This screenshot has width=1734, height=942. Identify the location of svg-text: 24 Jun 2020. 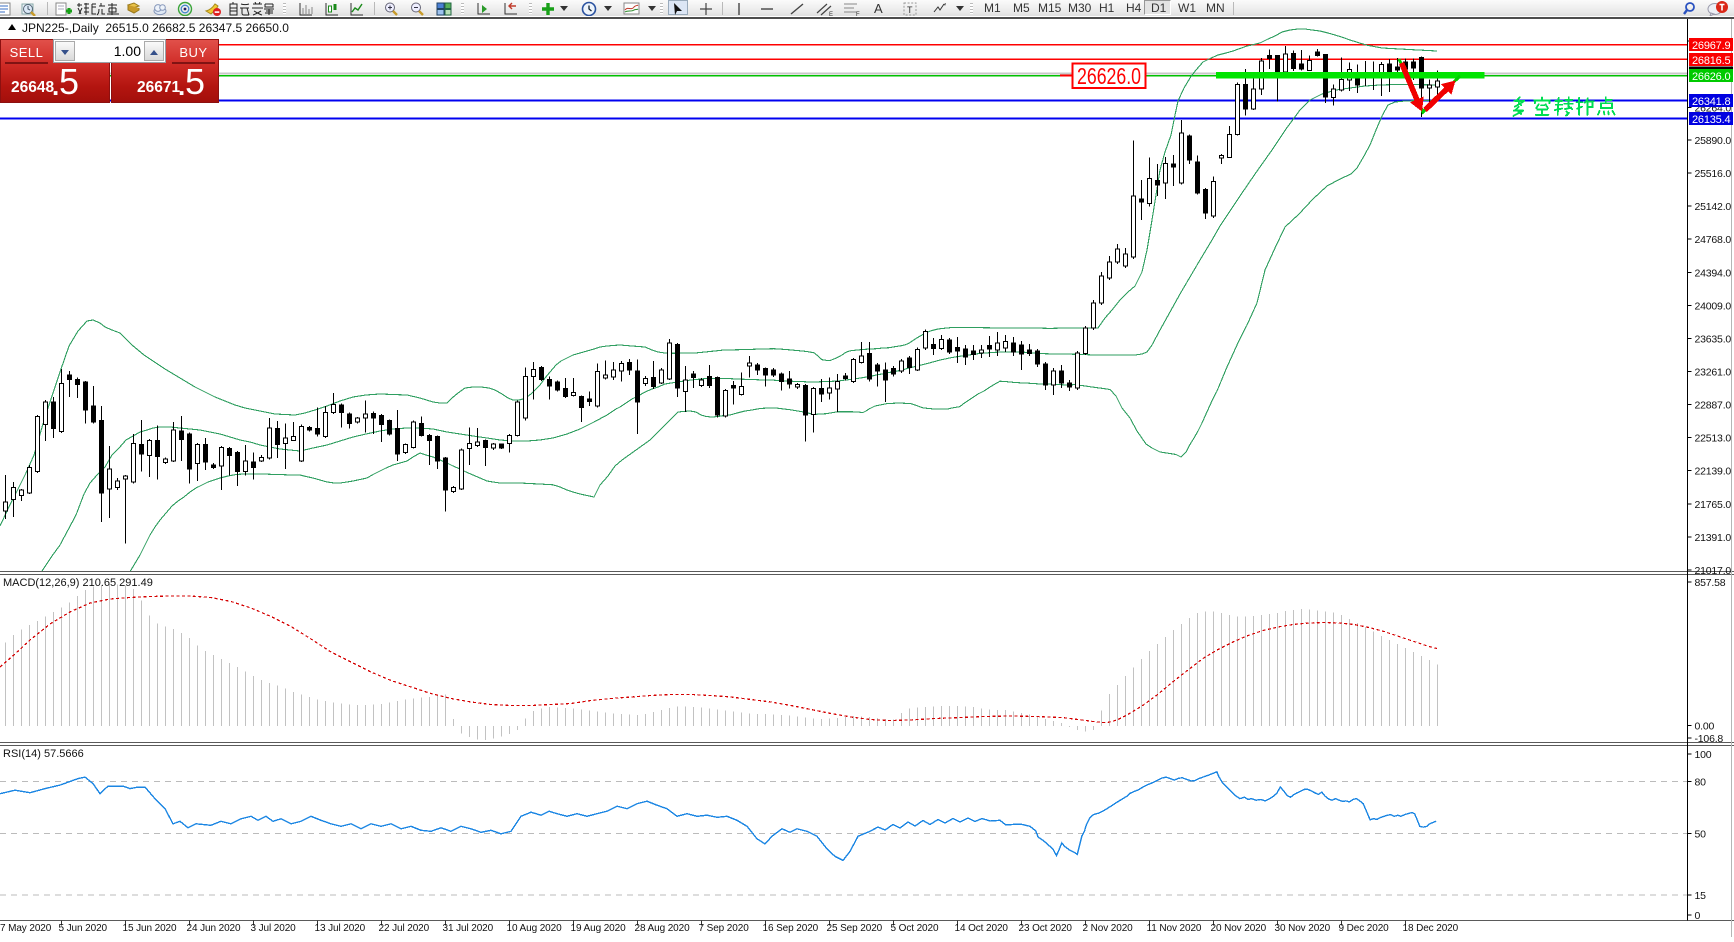
(214, 928).